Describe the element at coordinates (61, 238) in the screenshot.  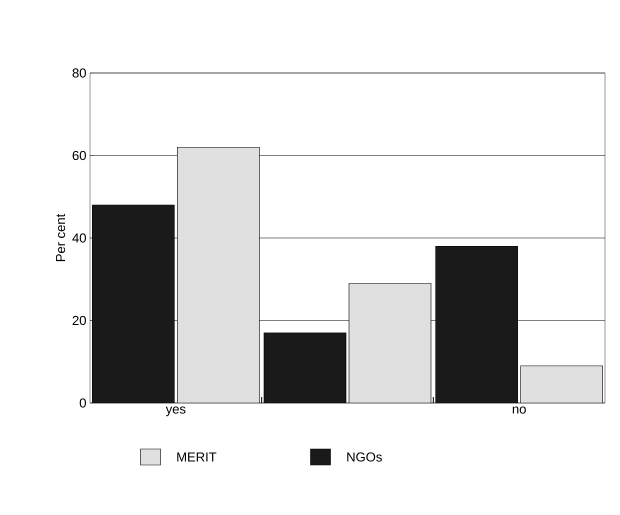
I see `y-axis-title: Per cent` at that location.